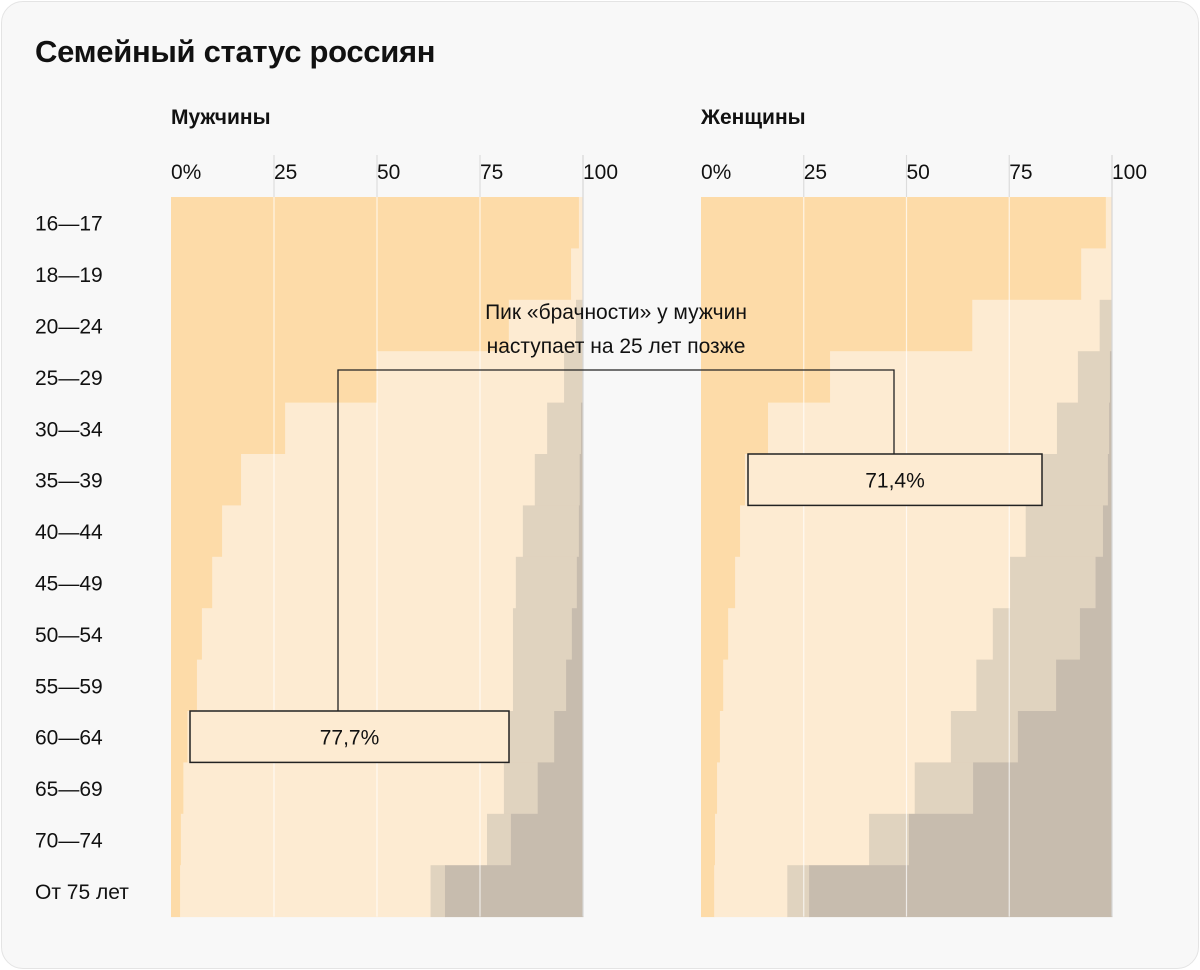 This screenshot has width=1200, height=970. I want to click on row-label: 40—44, so click(69, 532).